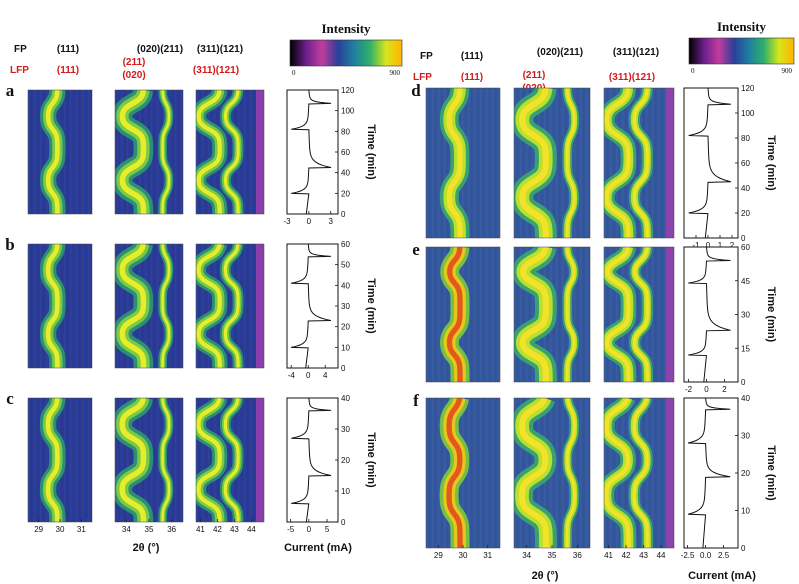  I want to click on left-lfp-020: (020), so click(133, 75).